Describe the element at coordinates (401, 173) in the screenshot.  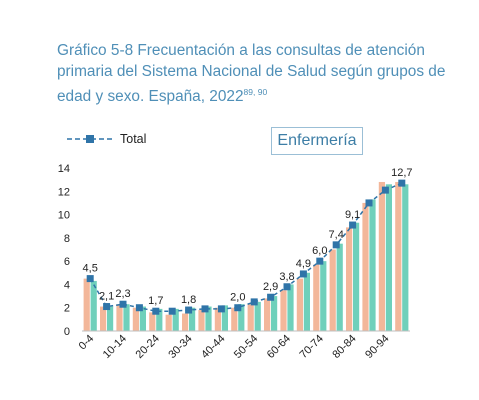
I see `data-label: 12,7` at that location.